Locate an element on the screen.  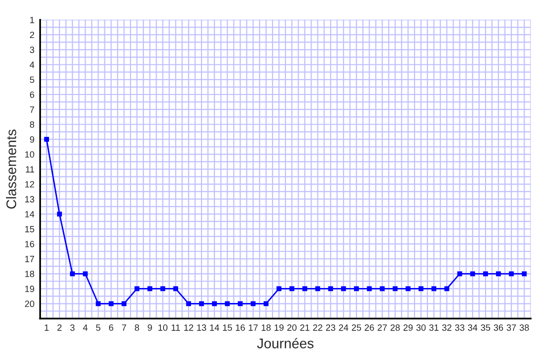
x-tick-label: 1 is located at coordinates (46, 327).